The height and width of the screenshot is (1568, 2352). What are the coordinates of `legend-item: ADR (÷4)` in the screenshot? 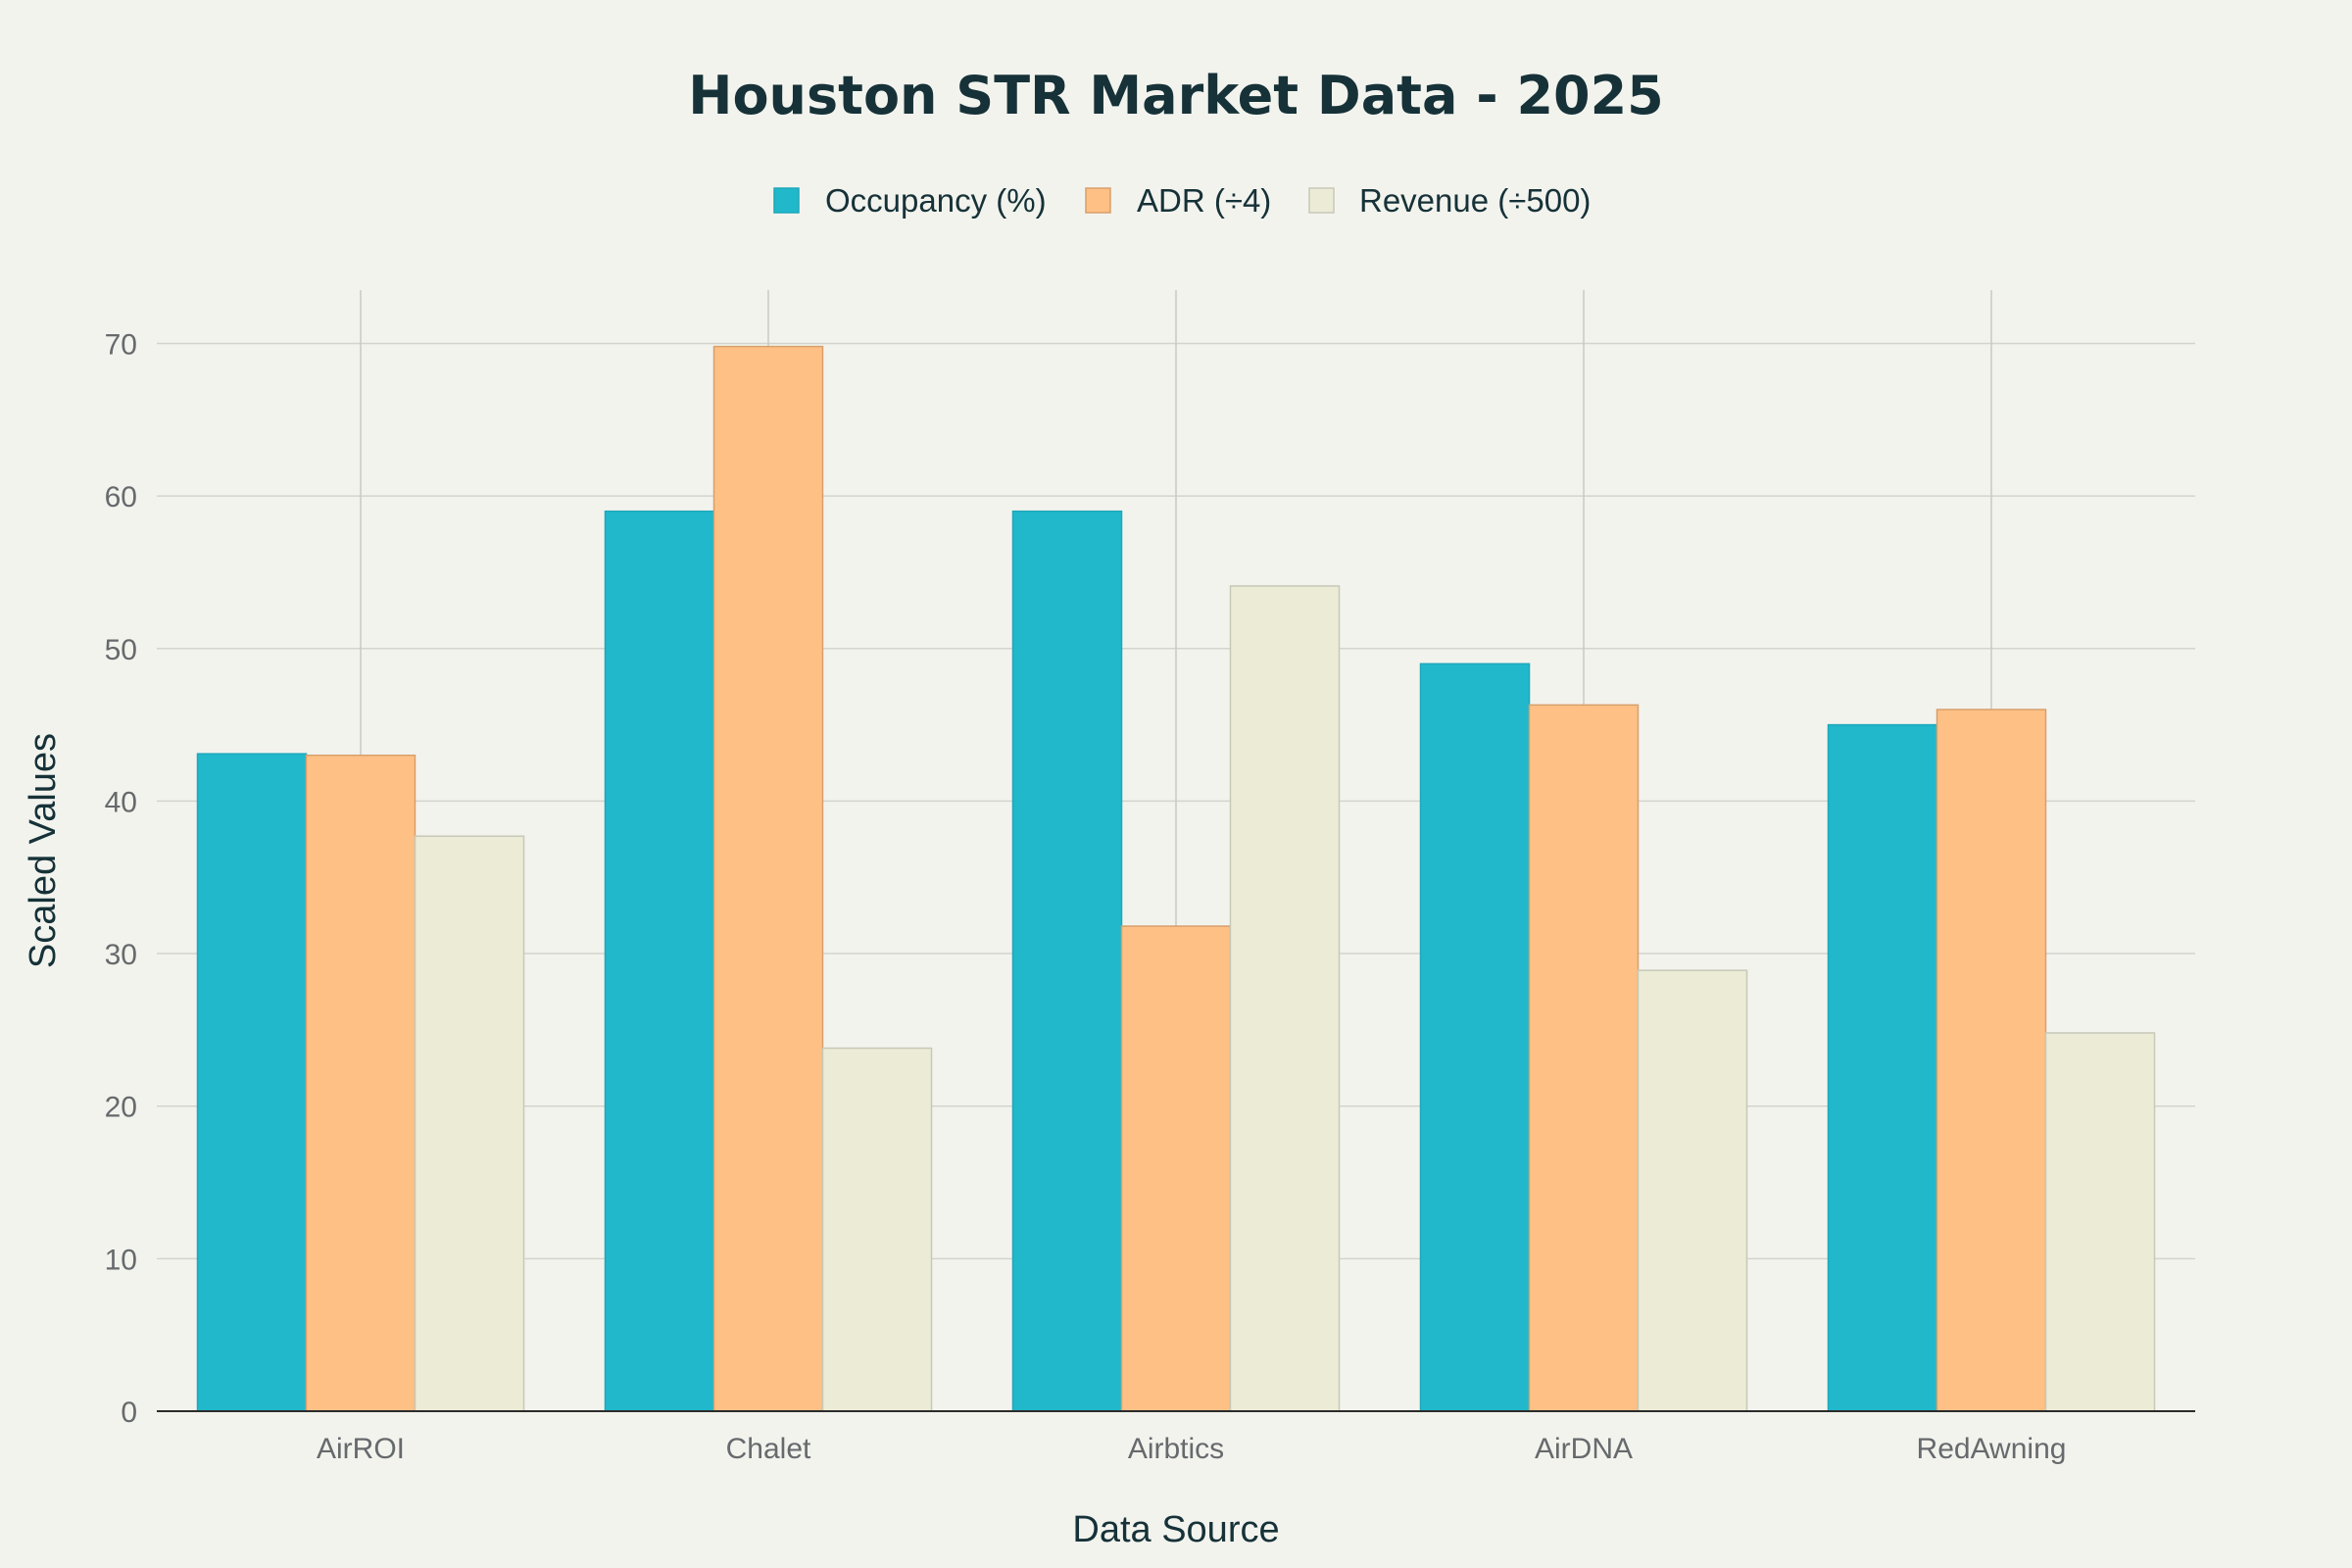 It's located at (1178, 200).